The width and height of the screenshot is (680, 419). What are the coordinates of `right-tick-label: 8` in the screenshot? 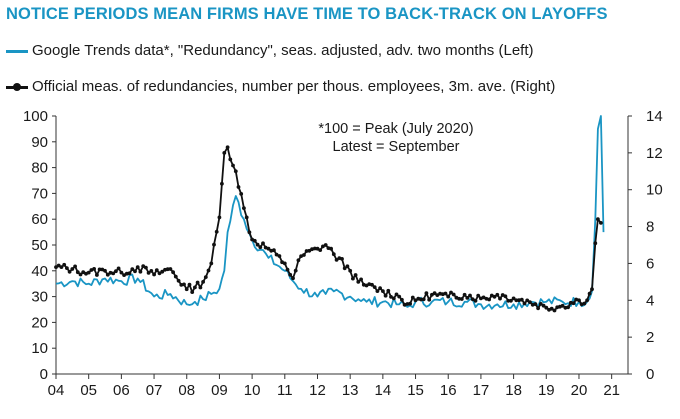 It's located at (650, 227).